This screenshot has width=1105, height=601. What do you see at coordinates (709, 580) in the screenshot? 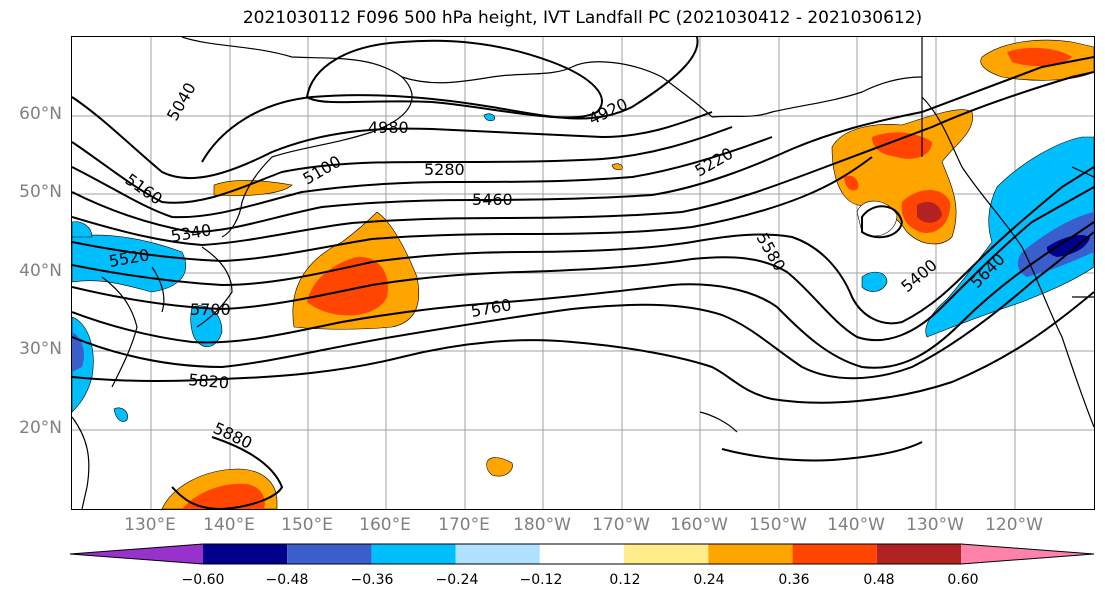
I see `colorbar-tick-label: 0.24` at bounding box center [709, 580].